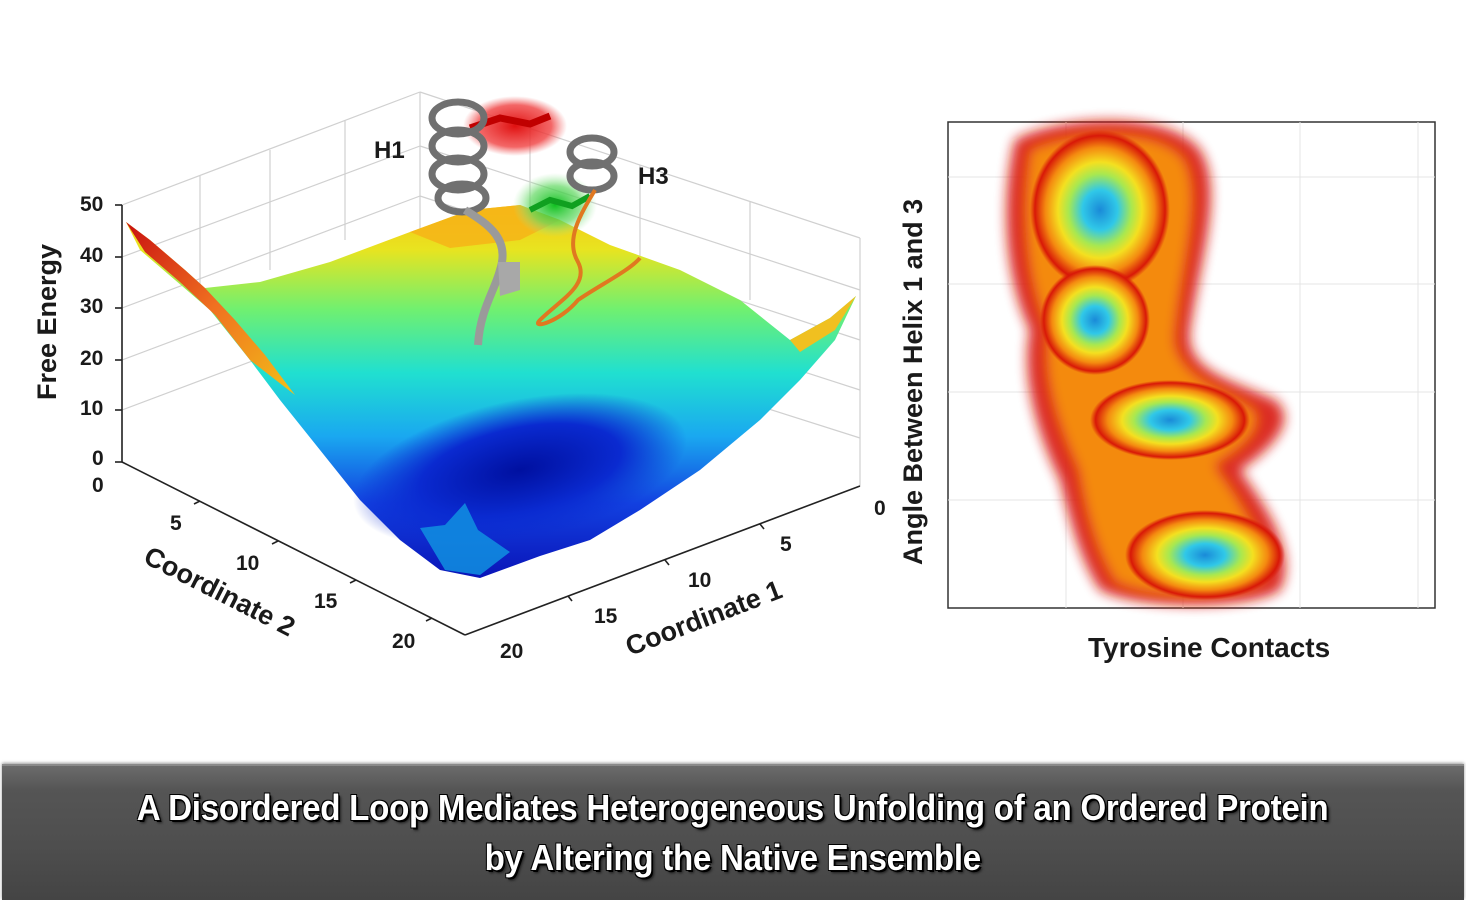 The image size is (1466, 900). I want to click on z-tick-50: 50, so click(91, 204).